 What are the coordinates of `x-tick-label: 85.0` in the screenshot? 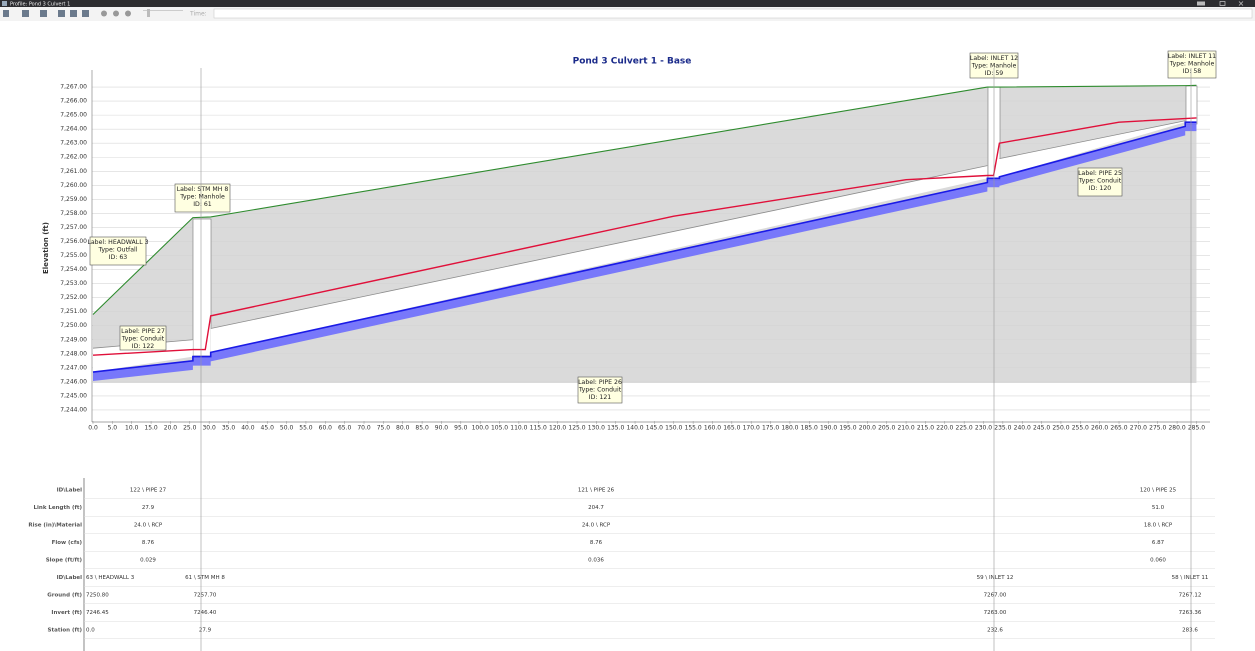 It's located at (422, 428).